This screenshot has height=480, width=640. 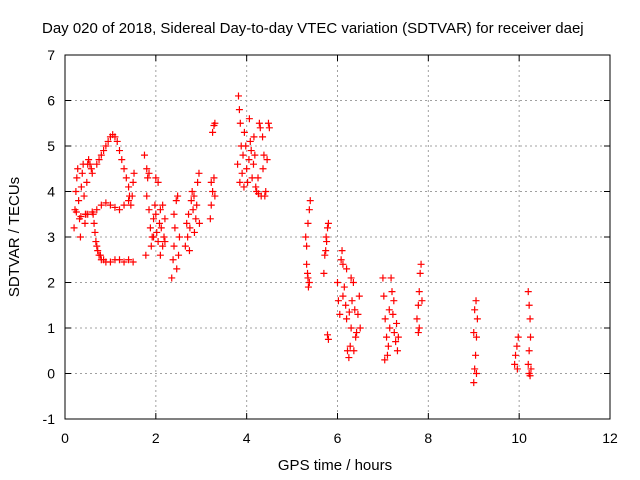 I want to click on x-tick-label: 12, so click(x=610, y=438).